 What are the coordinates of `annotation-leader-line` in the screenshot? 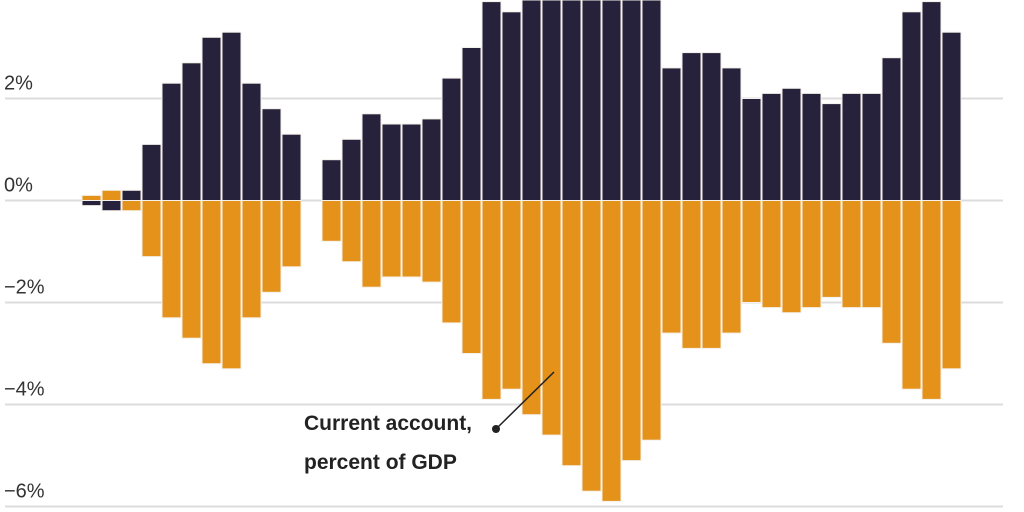 It's located at (525, 400).